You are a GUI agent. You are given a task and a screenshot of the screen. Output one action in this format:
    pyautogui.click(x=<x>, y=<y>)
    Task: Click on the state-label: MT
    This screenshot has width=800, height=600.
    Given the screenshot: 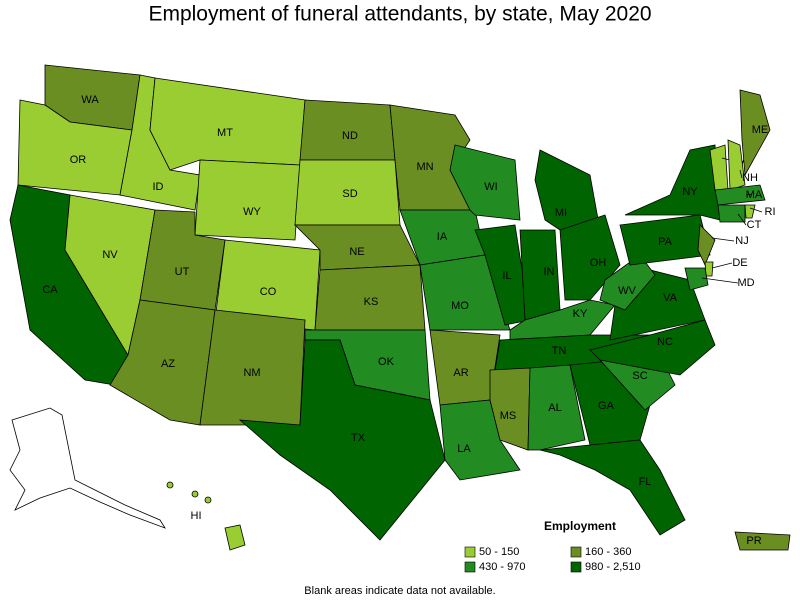 What is the action you would take?
    pyautogui.click(x=225, y=133)
    